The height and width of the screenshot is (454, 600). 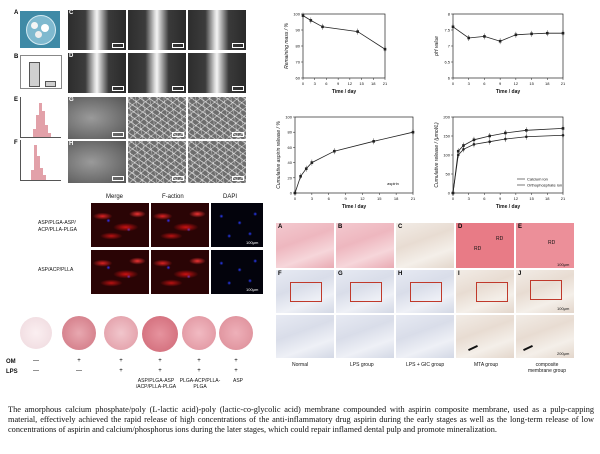 I want to click on histo-i, so click(x=485, y=291).